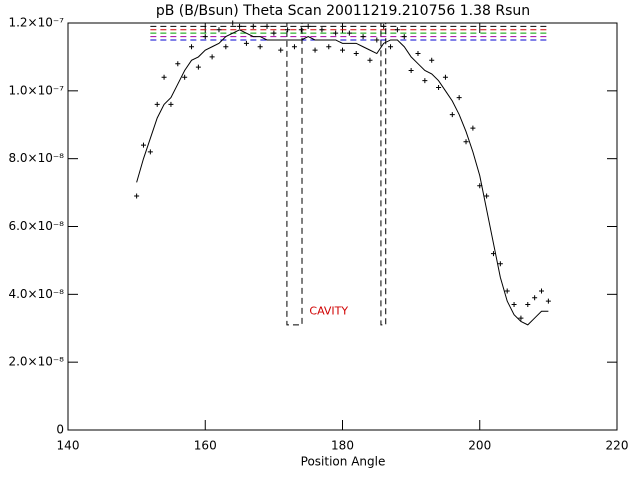 This screenshot has height=480, width=640. What do you see at coordinates (68, 446) in the screenshot?
I see `x-tick-label: 140` at bounding box center [68, 446].